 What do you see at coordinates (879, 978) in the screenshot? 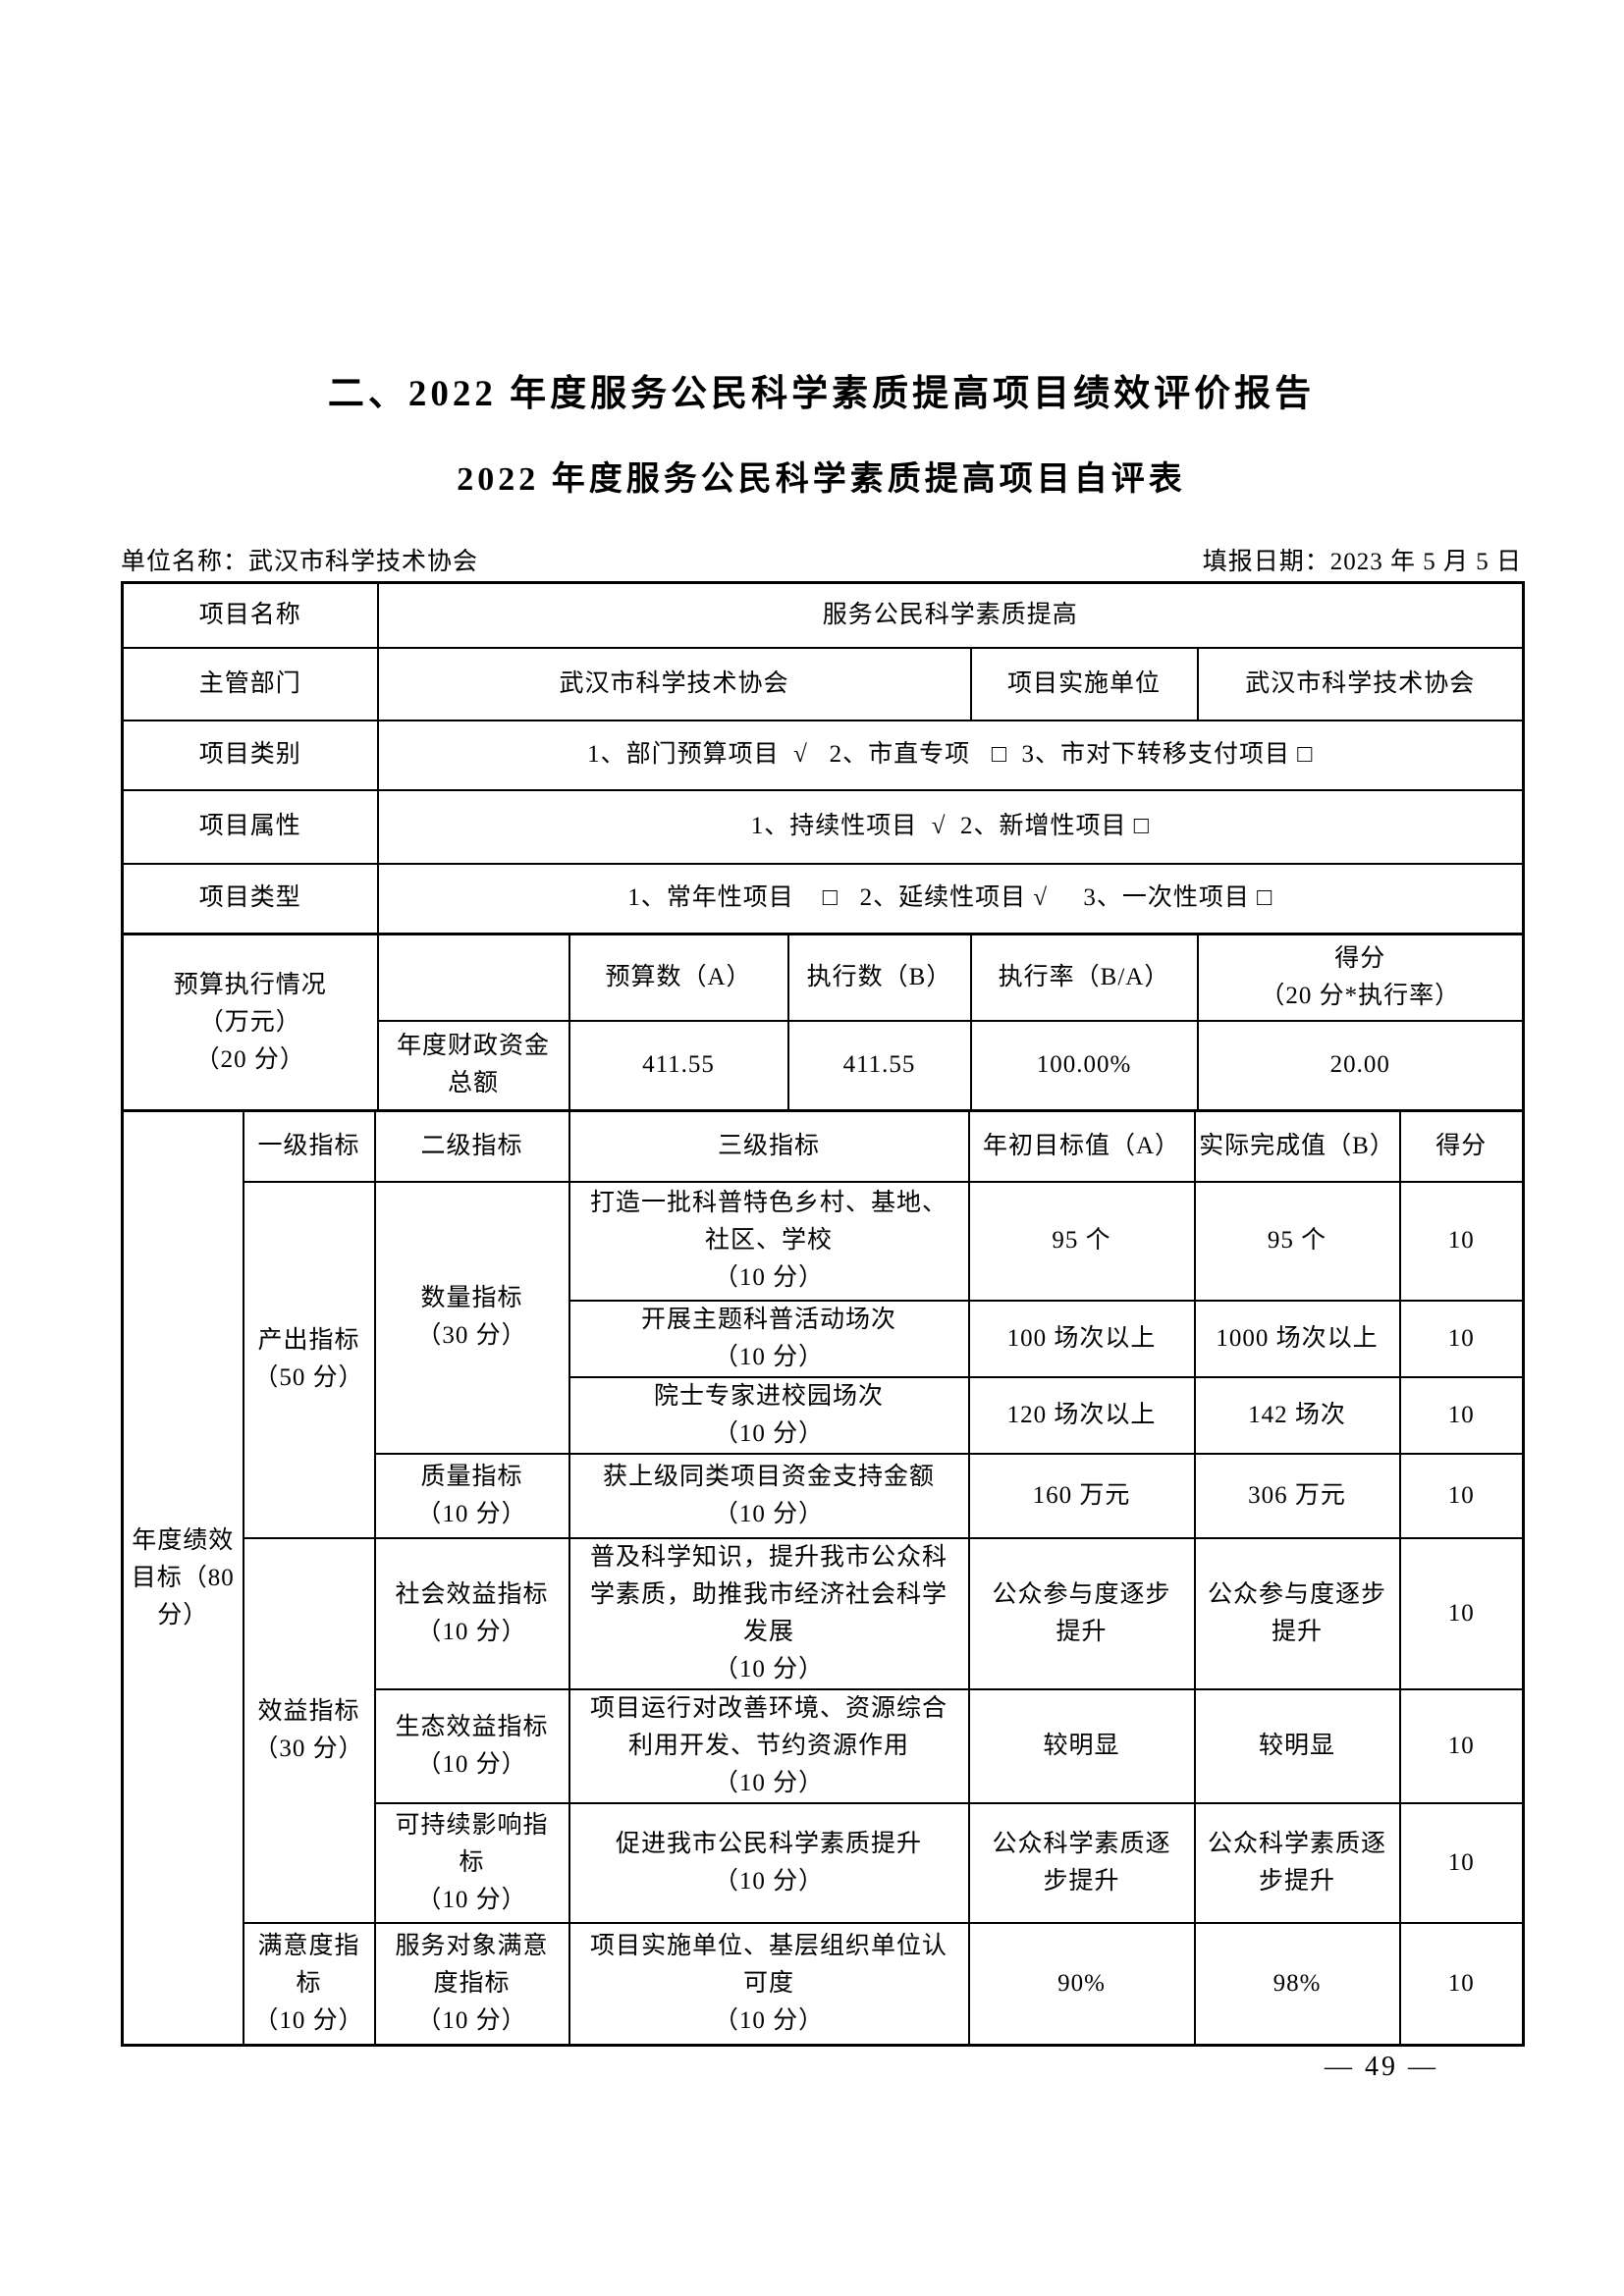
I see `exec-amount-header: 执行数（B）` at bounding box center [879, 978].